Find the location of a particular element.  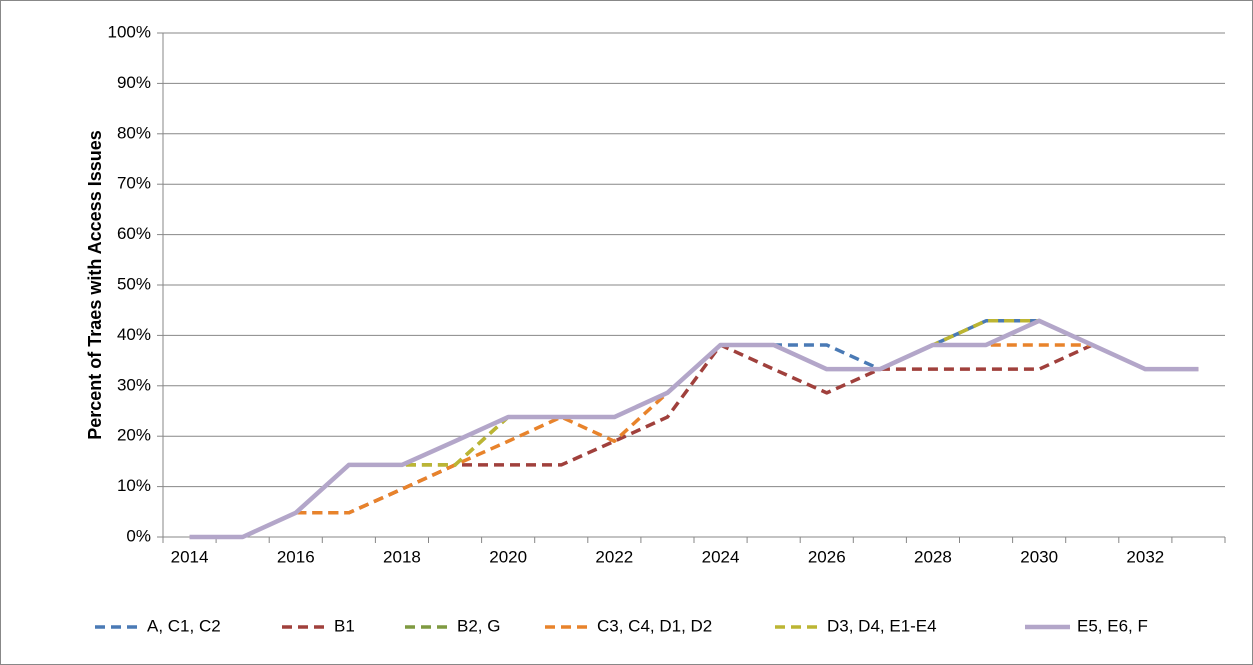

y-tick-label: 40% is located at coordinates (134, 334).